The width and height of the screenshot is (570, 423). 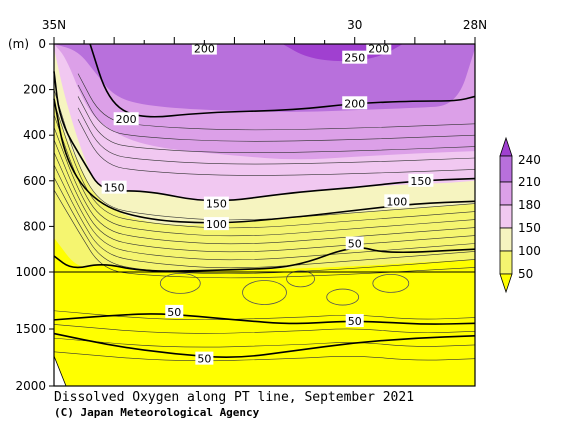 I want to click on x-tick-label-0: 35N, so click(x=54, y=25).